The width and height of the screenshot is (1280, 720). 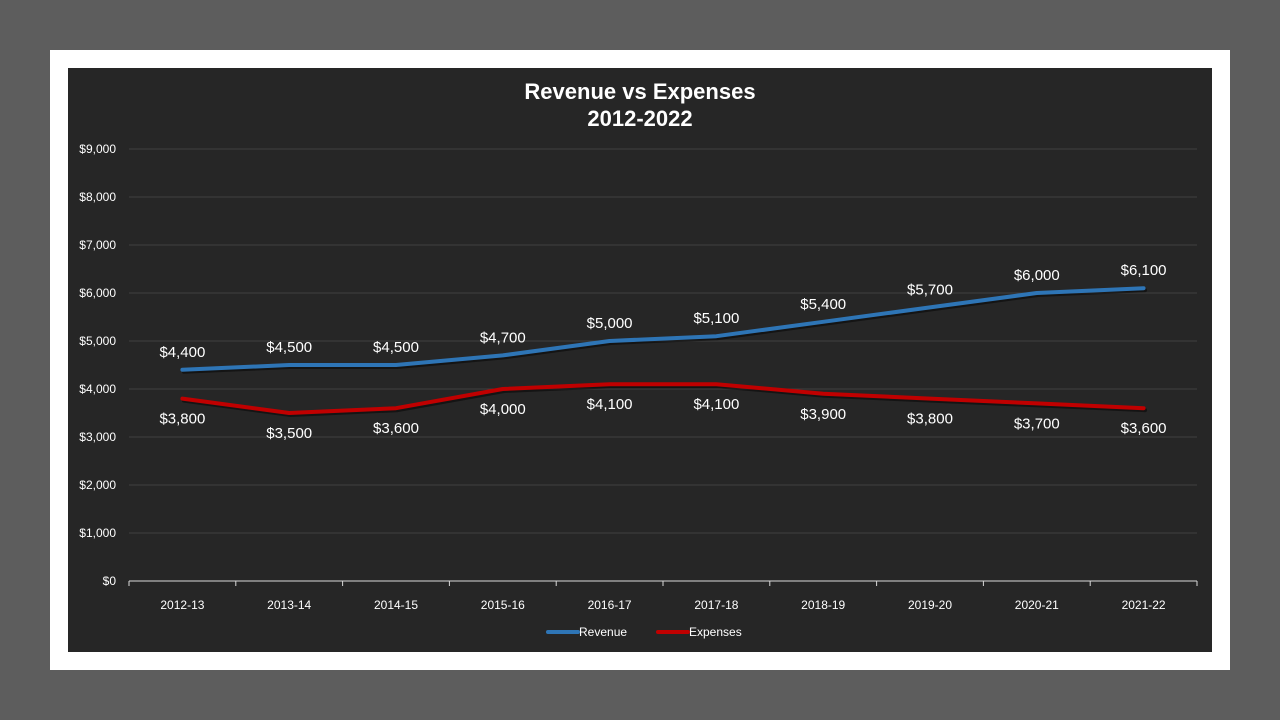 I want to click on y-tick-label: $7,000, so click(x=97, y=245).